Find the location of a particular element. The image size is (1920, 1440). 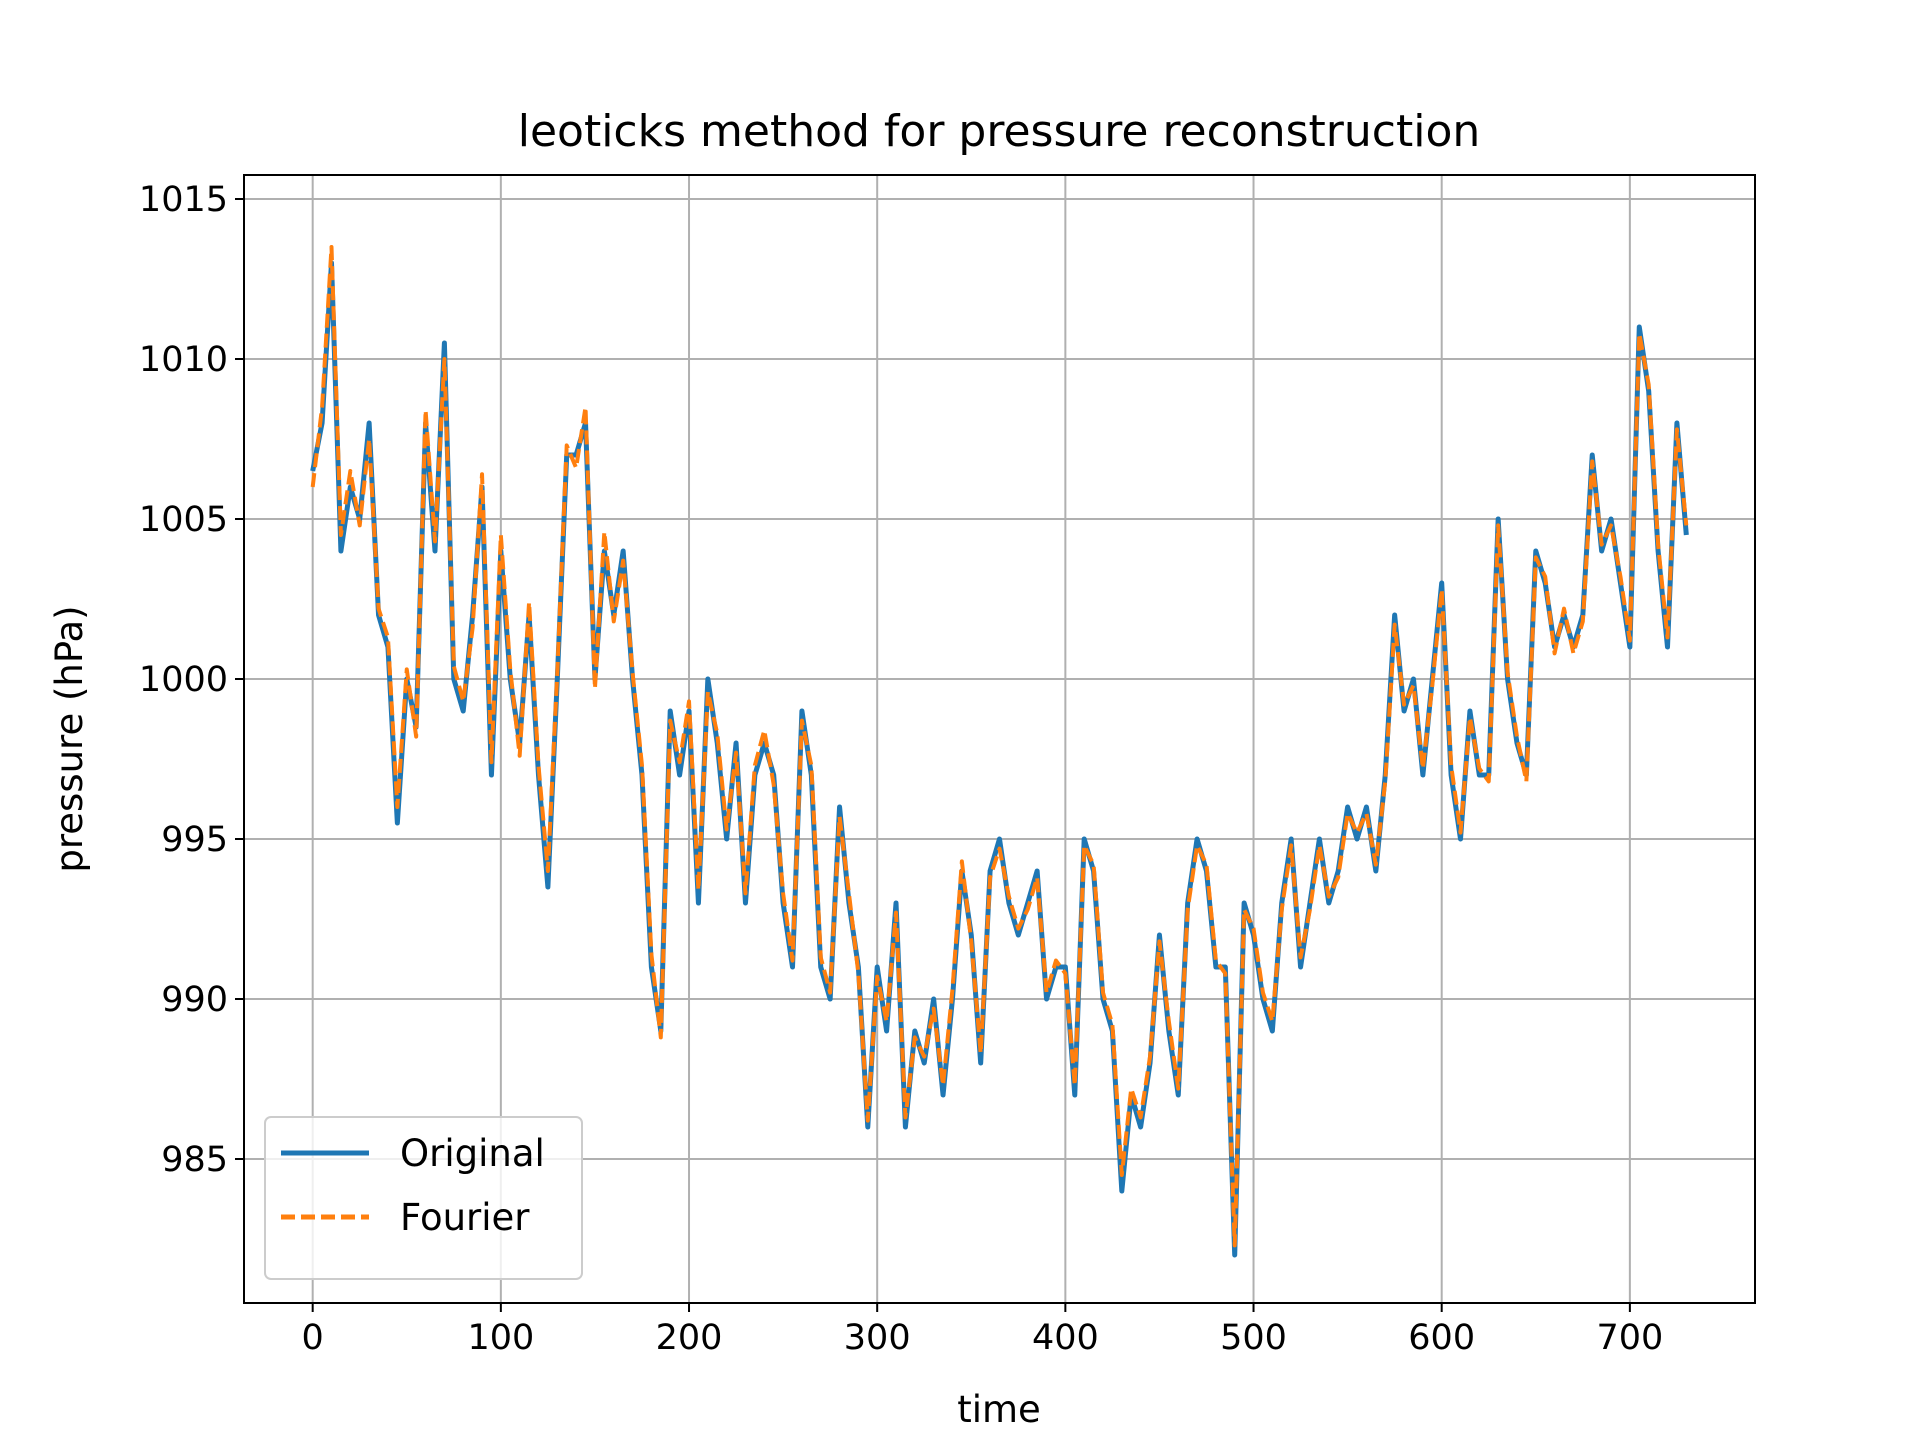

y-tick-label: 995 is located at coordinates (194, 840).